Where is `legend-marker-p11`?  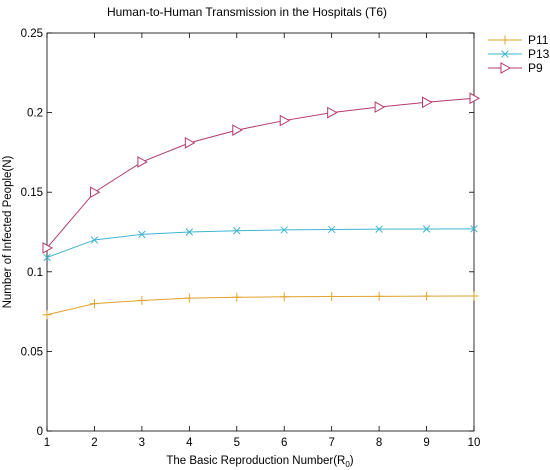
legend-marker-p11 is located at coordinates (505, 40).